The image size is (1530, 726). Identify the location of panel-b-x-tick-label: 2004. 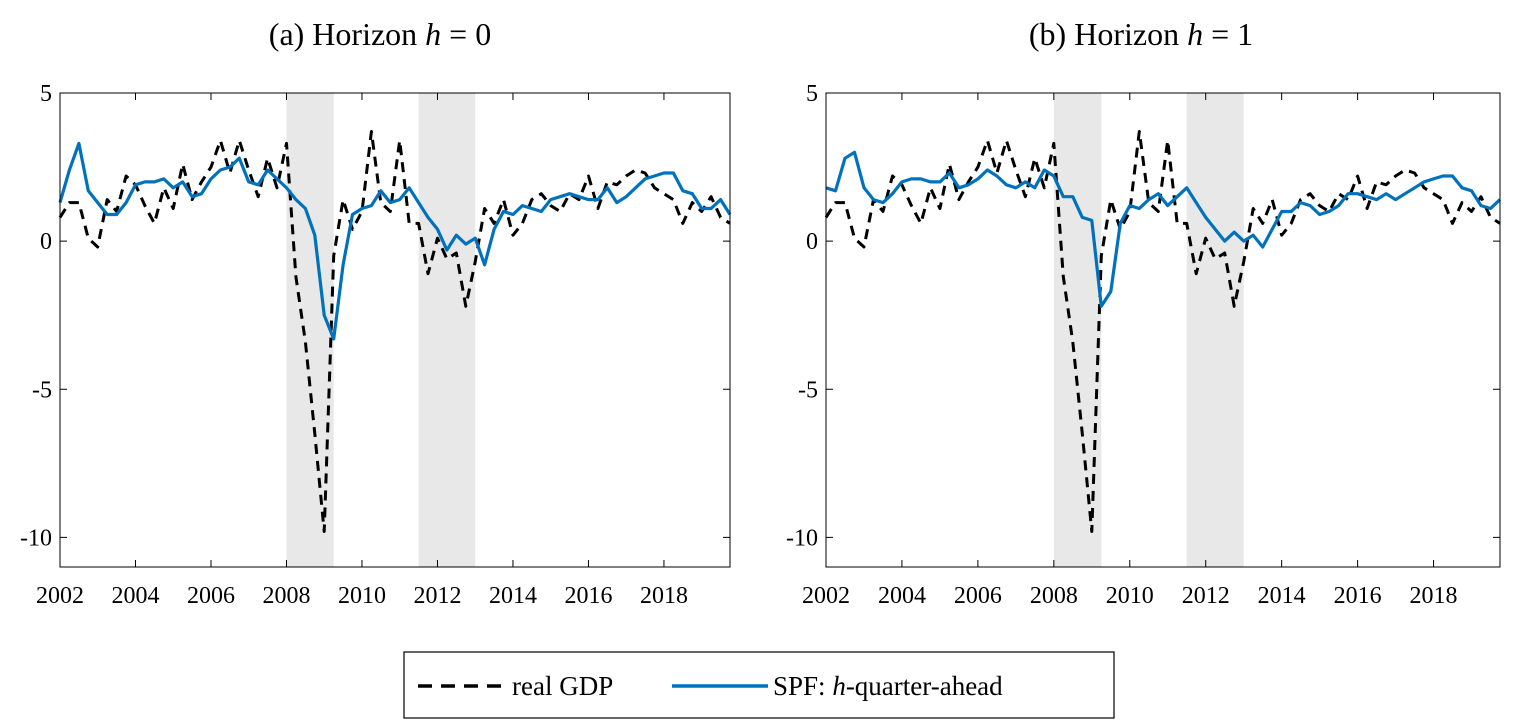
(902, 596).